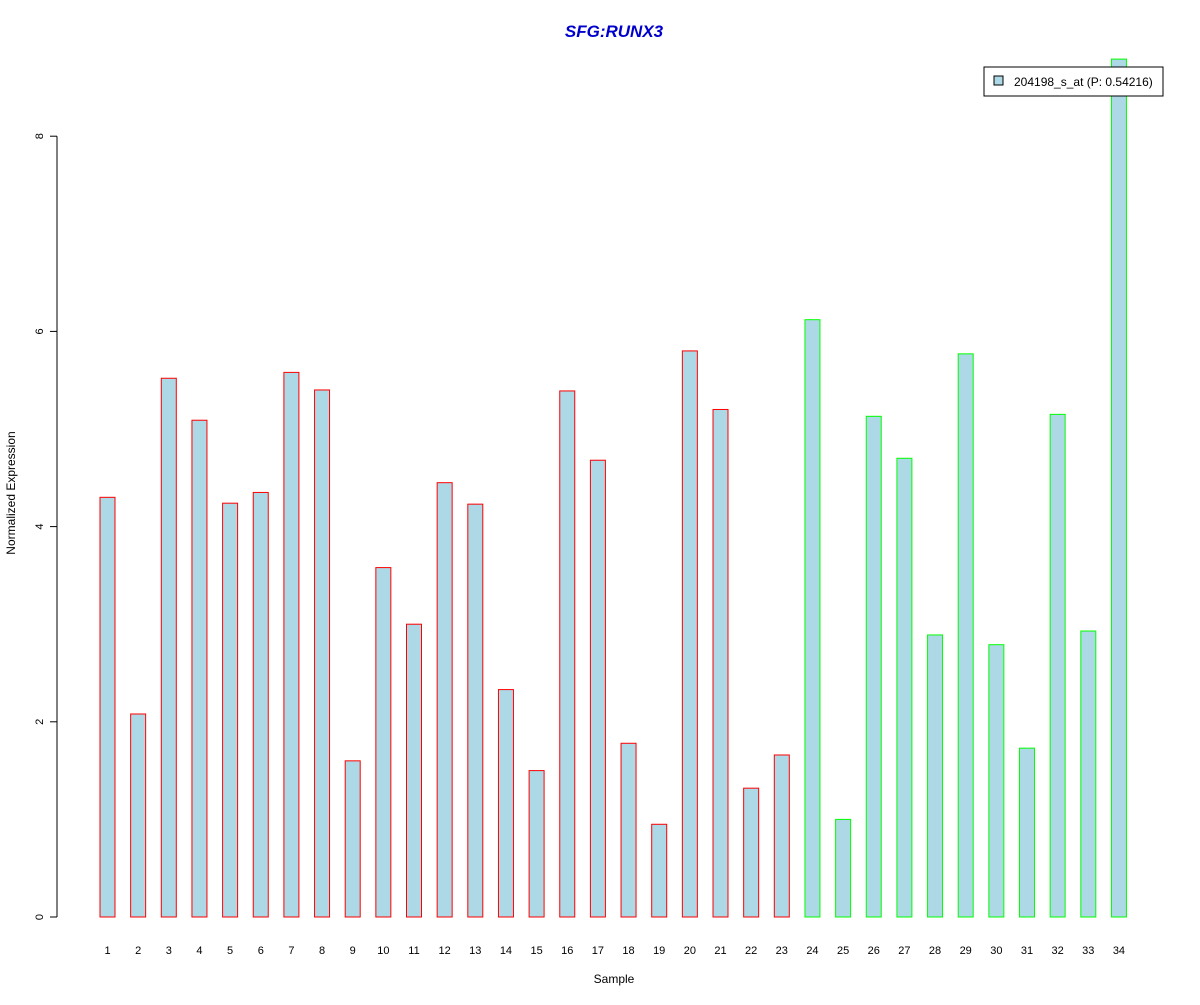  Describe the element at coordinates (291, 951) in the screenshot. I see `x-tick-label: 7` at that location.